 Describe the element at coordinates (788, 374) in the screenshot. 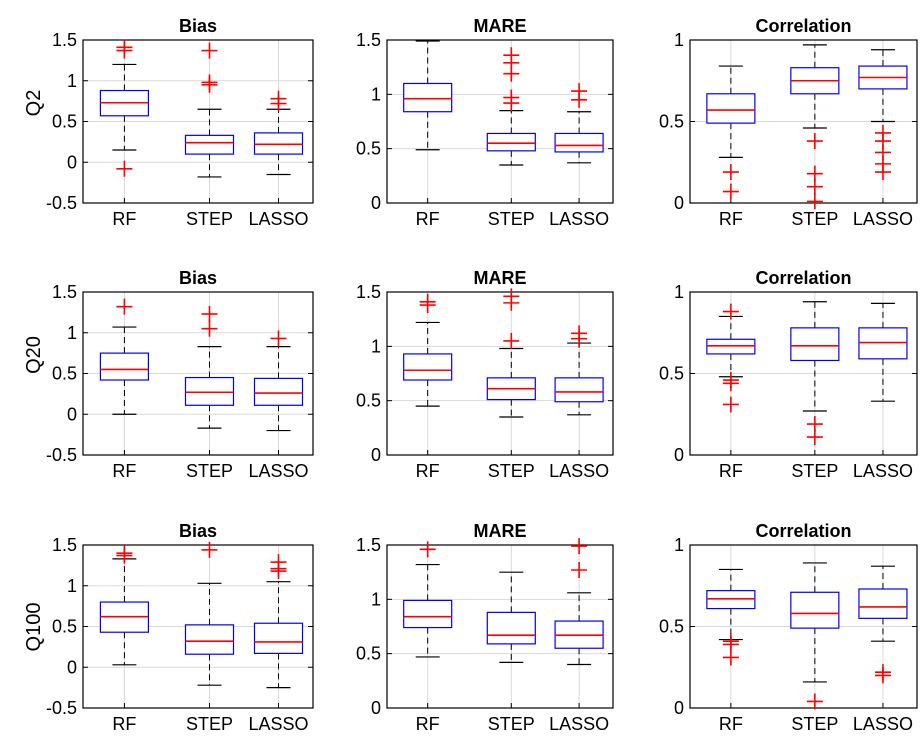

I see `chart-panel: Correlation 0 0.5 1 RF STEP LASSO` at that location.